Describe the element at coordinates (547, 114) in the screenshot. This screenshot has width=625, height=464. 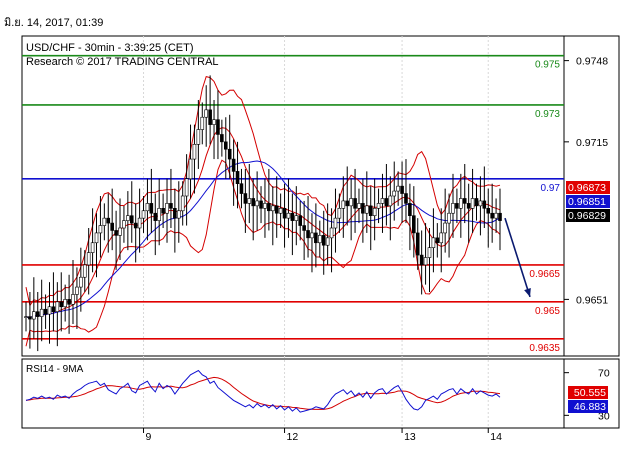
I see `level-label: 0.973` at that location.